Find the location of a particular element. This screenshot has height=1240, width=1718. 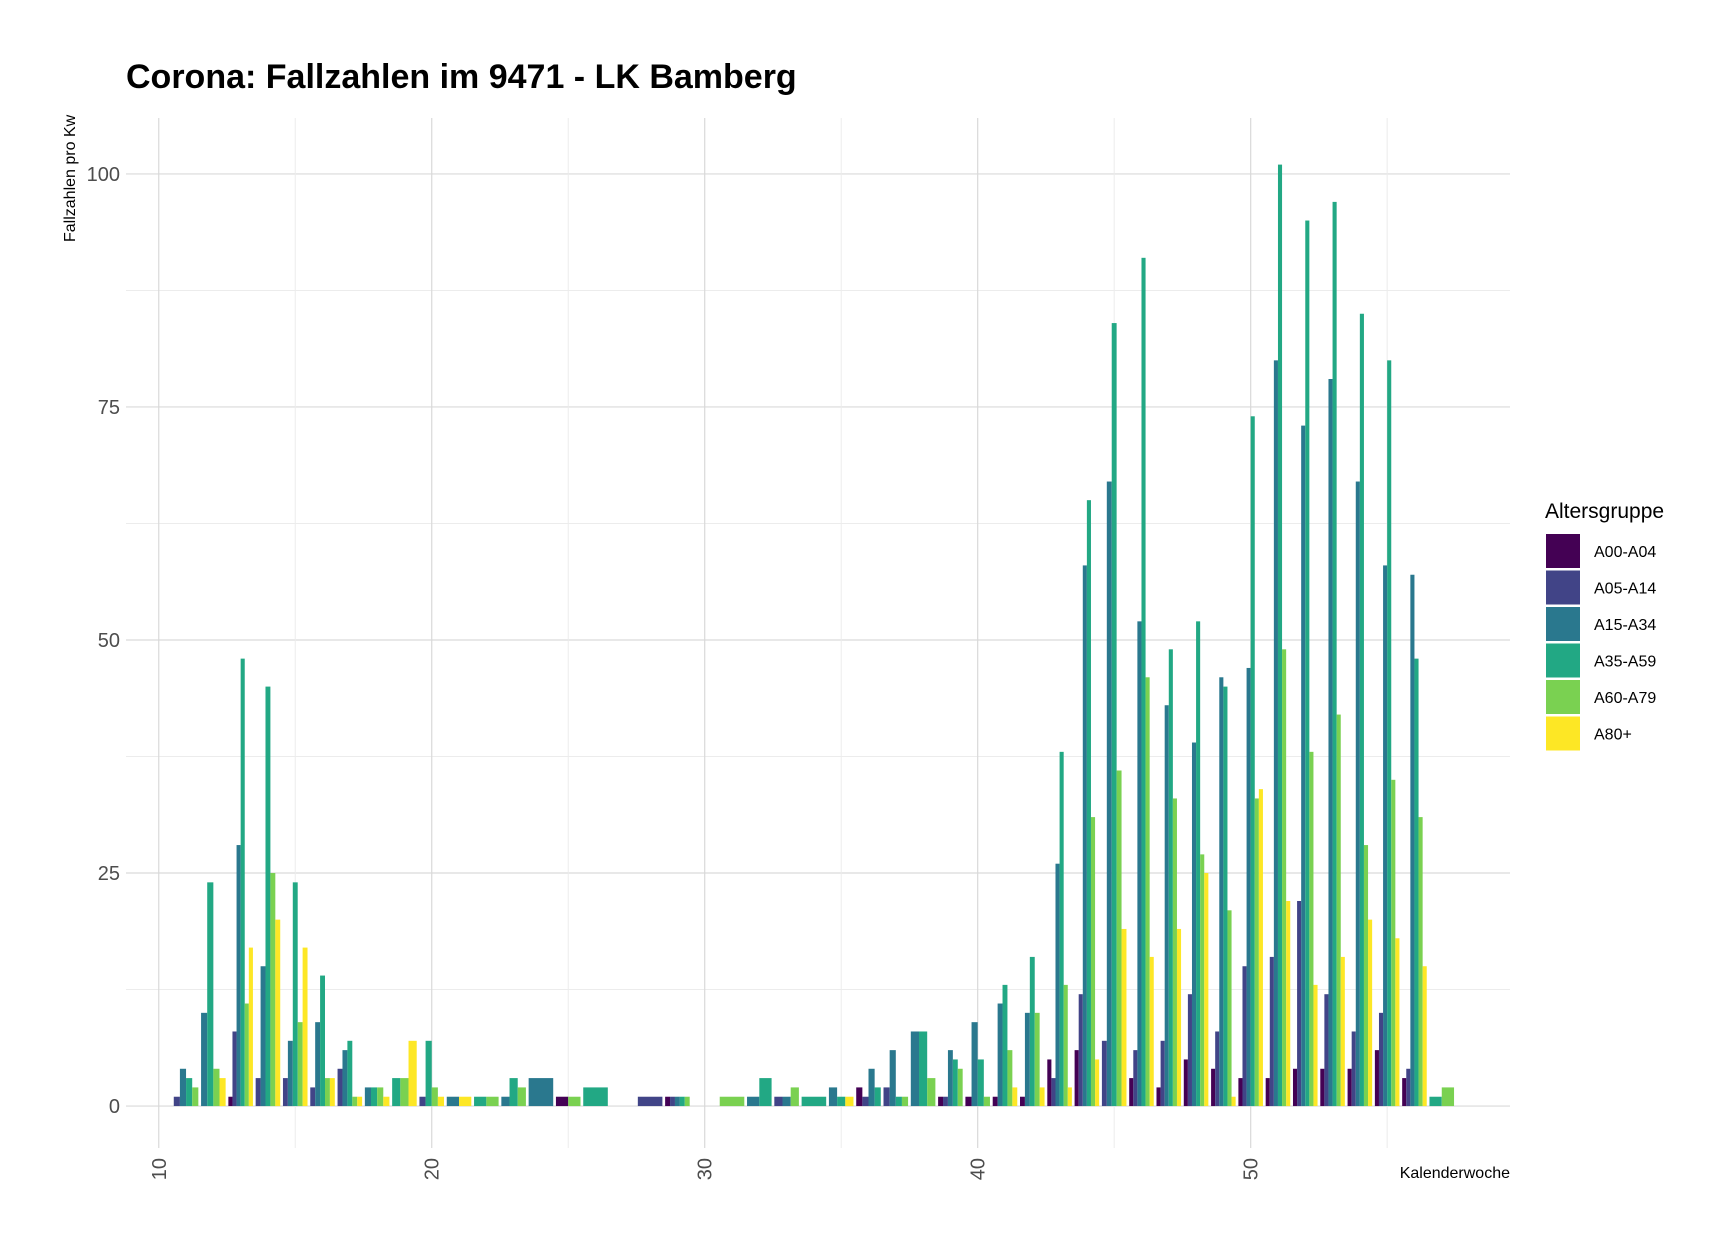

bar-week-11-A05-A14 is located at coordinates (176, 1101).